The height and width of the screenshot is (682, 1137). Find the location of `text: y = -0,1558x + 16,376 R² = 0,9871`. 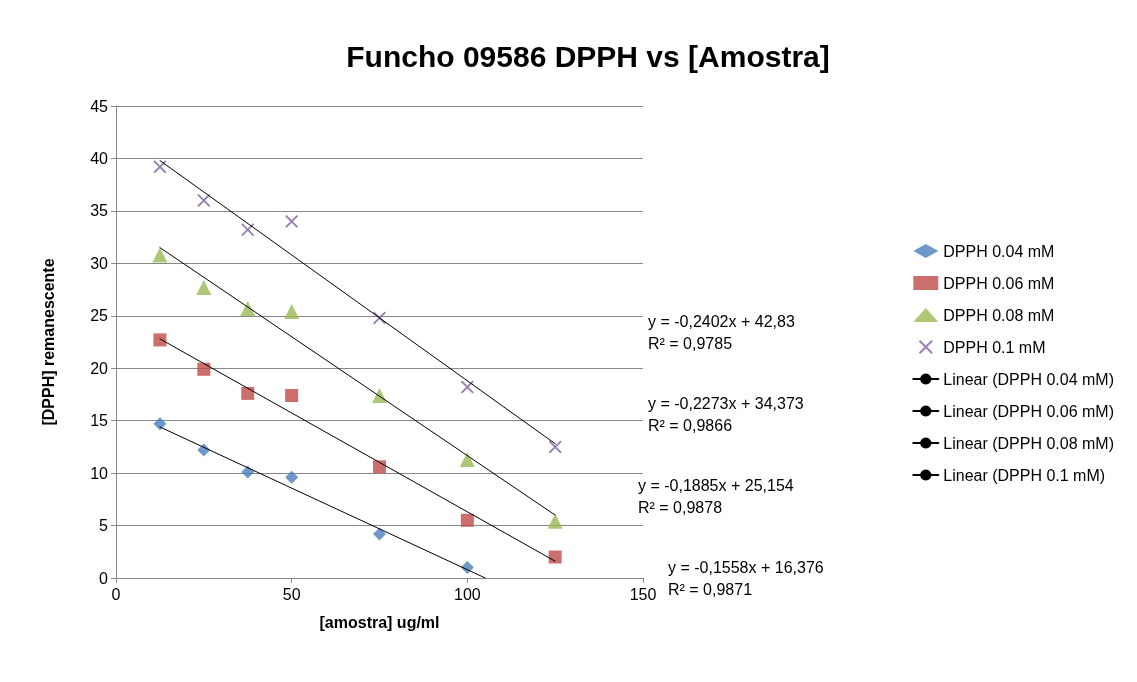

text: y = -0,1558x + 16,376 R² = 0,9871 is located at coordinates (746, 578).